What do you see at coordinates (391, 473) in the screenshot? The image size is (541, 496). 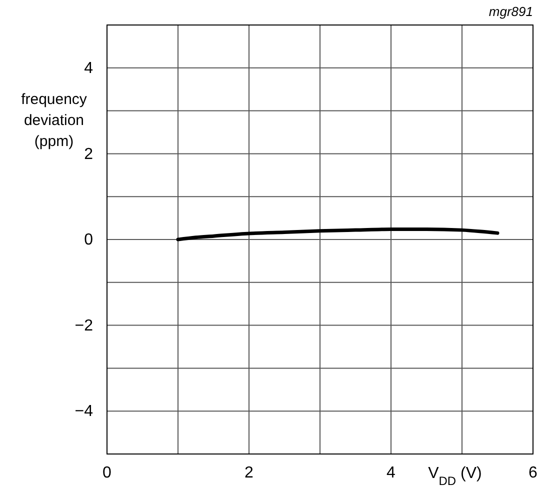 I see `x-tick-label: 4` at bounding box center [391, 473].